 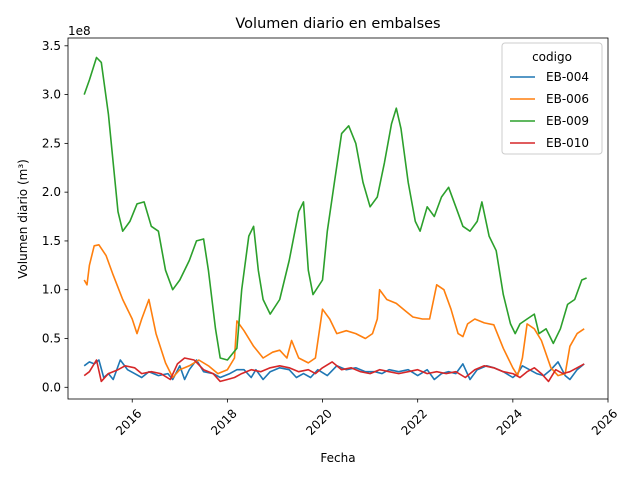 What do you see at coordinates (337, 24) in the screenshot?
I see `chart-title: Volumen diario en embalses` at bounding box center [337, 24].